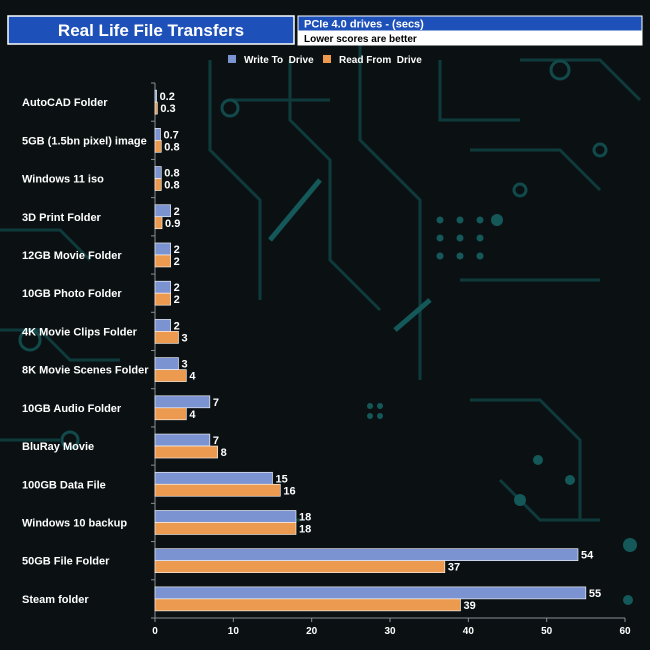 This screenshot has width=650, height=650. I want to click on legend: Write To Drive Read From Drive, so click(325, 60).